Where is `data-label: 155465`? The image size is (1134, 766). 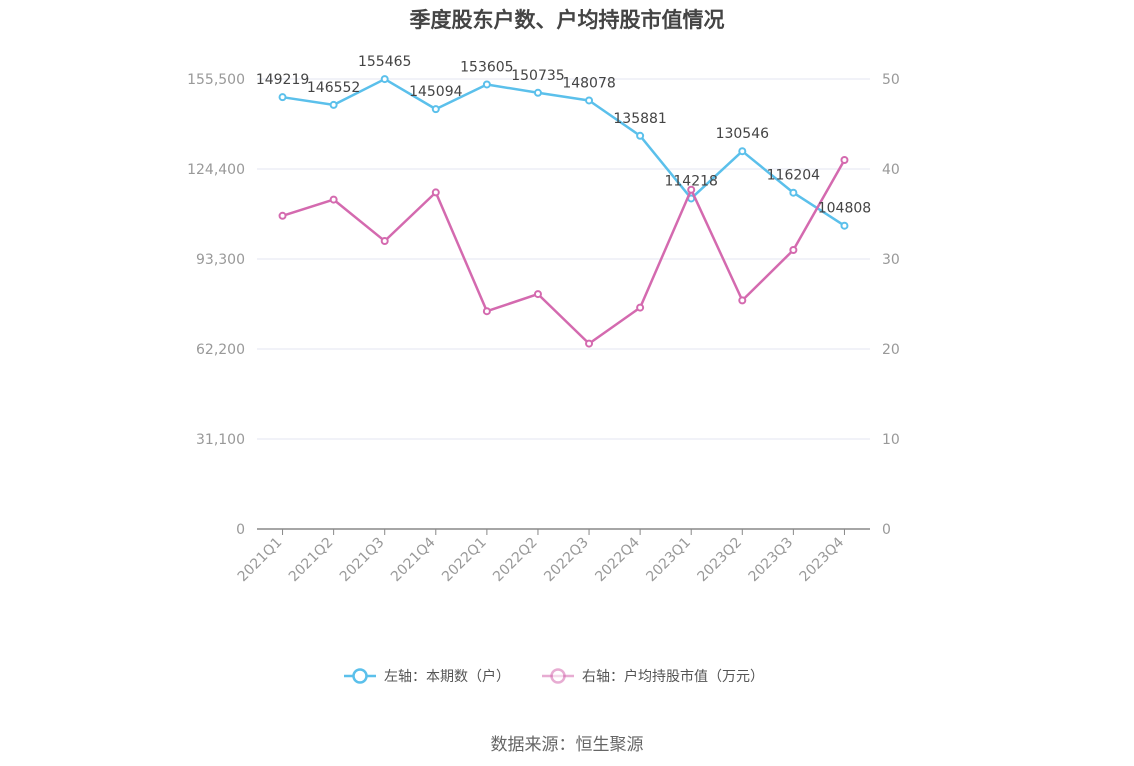 data-label: 155465 is located at coordinates (384, 62).